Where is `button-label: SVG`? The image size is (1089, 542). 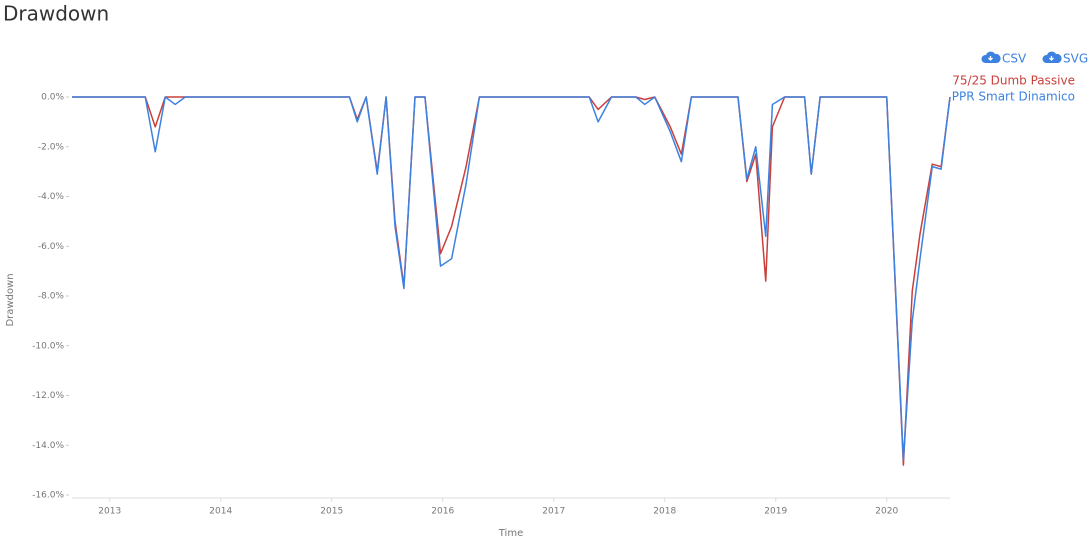 button-label: SVG is located at coordinates (1075, 59).